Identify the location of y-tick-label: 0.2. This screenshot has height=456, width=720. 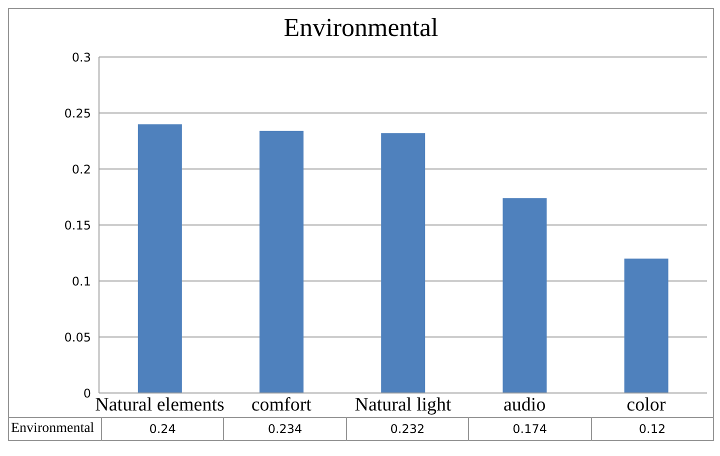
(81, 169).